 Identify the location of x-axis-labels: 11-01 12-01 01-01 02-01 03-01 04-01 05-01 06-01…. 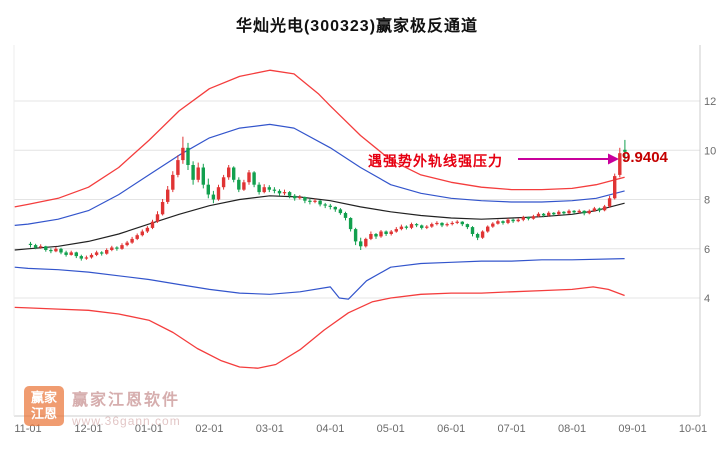
(360, 429).